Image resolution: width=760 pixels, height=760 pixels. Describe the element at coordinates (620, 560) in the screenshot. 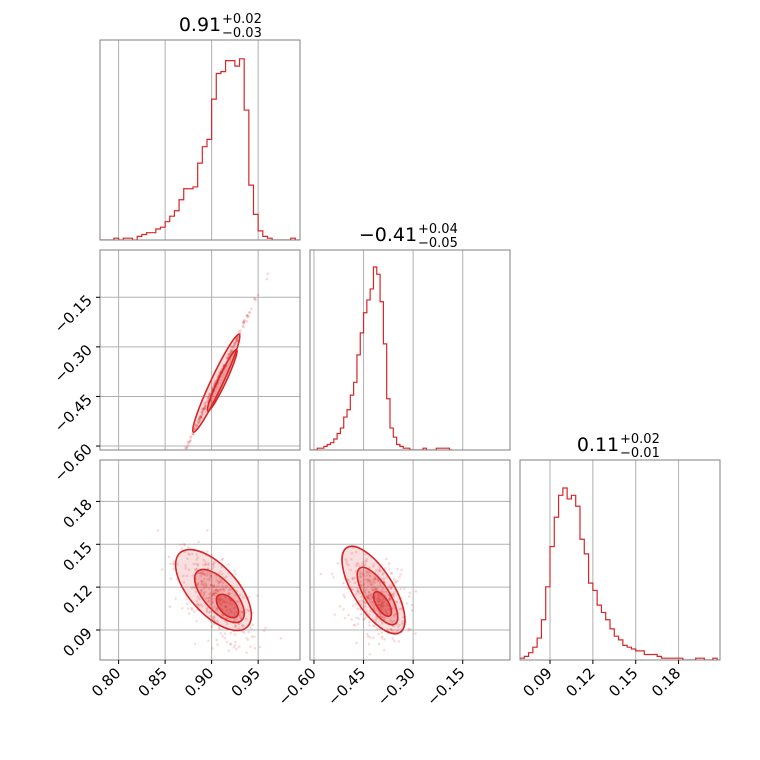

I see `panel-frame` at that location.